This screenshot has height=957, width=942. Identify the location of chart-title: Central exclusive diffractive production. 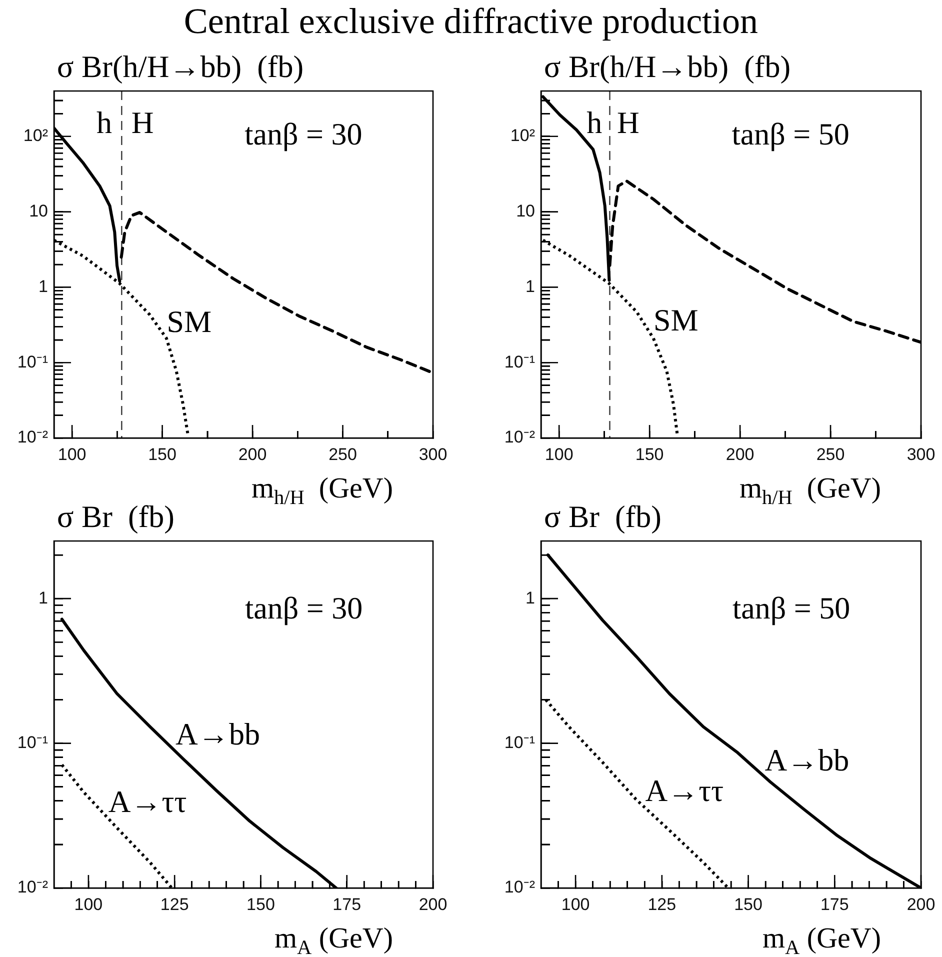
(471, 21).